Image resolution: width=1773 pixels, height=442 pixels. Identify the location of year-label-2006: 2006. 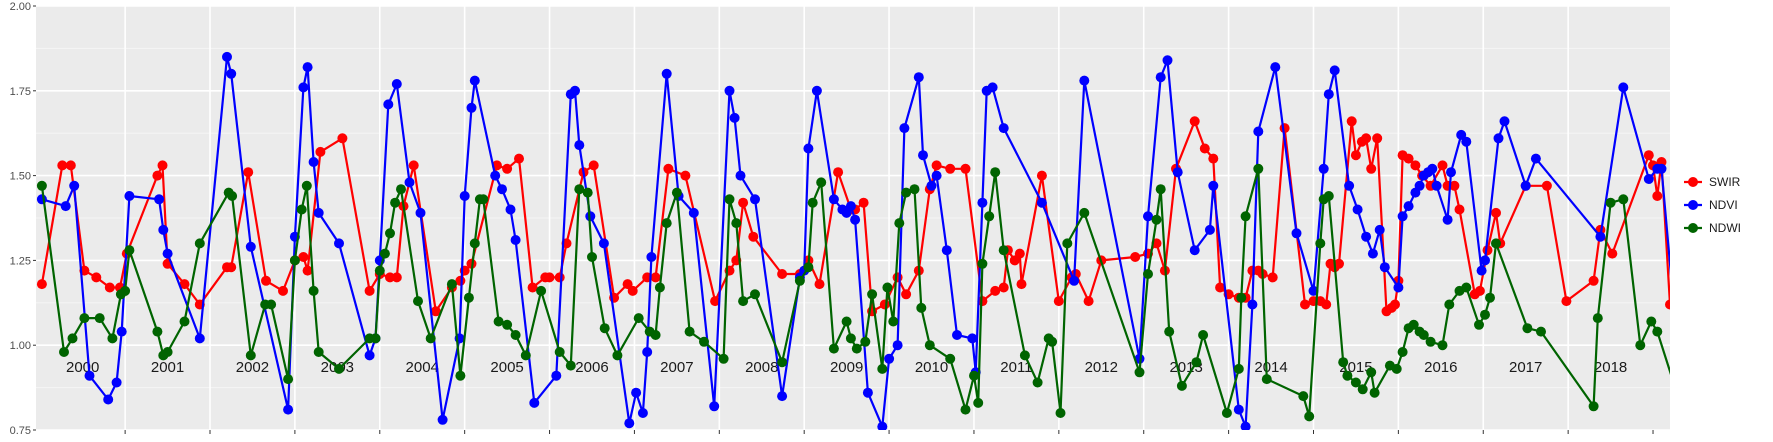
(591, 367).